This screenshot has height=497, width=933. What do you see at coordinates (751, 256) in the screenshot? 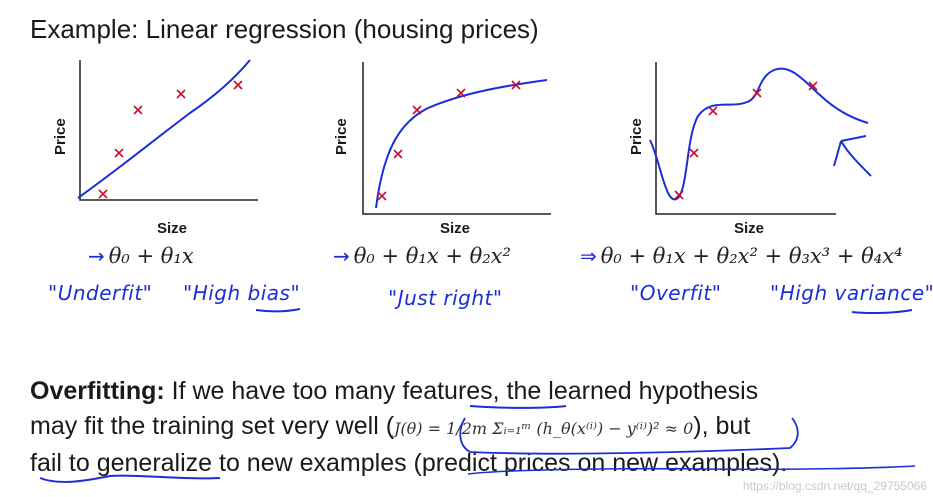
I see `hypothesis-text: θ₀ + θ₁x + θ₂x² + θ₃x³ + θ₄x⁴` at bounding box center [751, 256].